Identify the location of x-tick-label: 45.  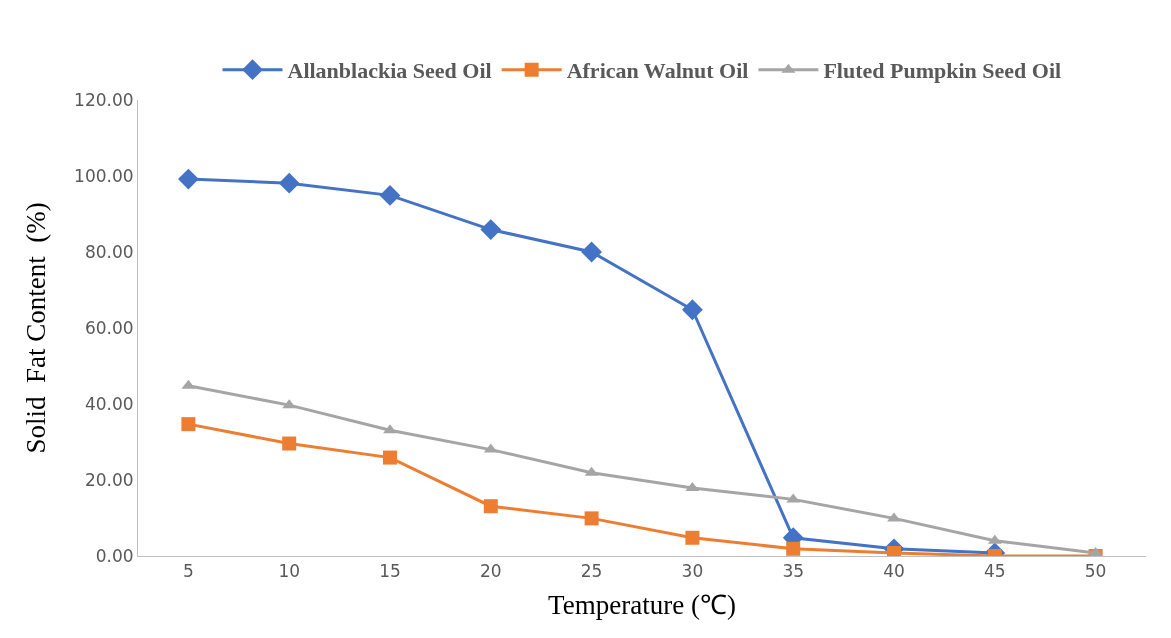
(994, 571).